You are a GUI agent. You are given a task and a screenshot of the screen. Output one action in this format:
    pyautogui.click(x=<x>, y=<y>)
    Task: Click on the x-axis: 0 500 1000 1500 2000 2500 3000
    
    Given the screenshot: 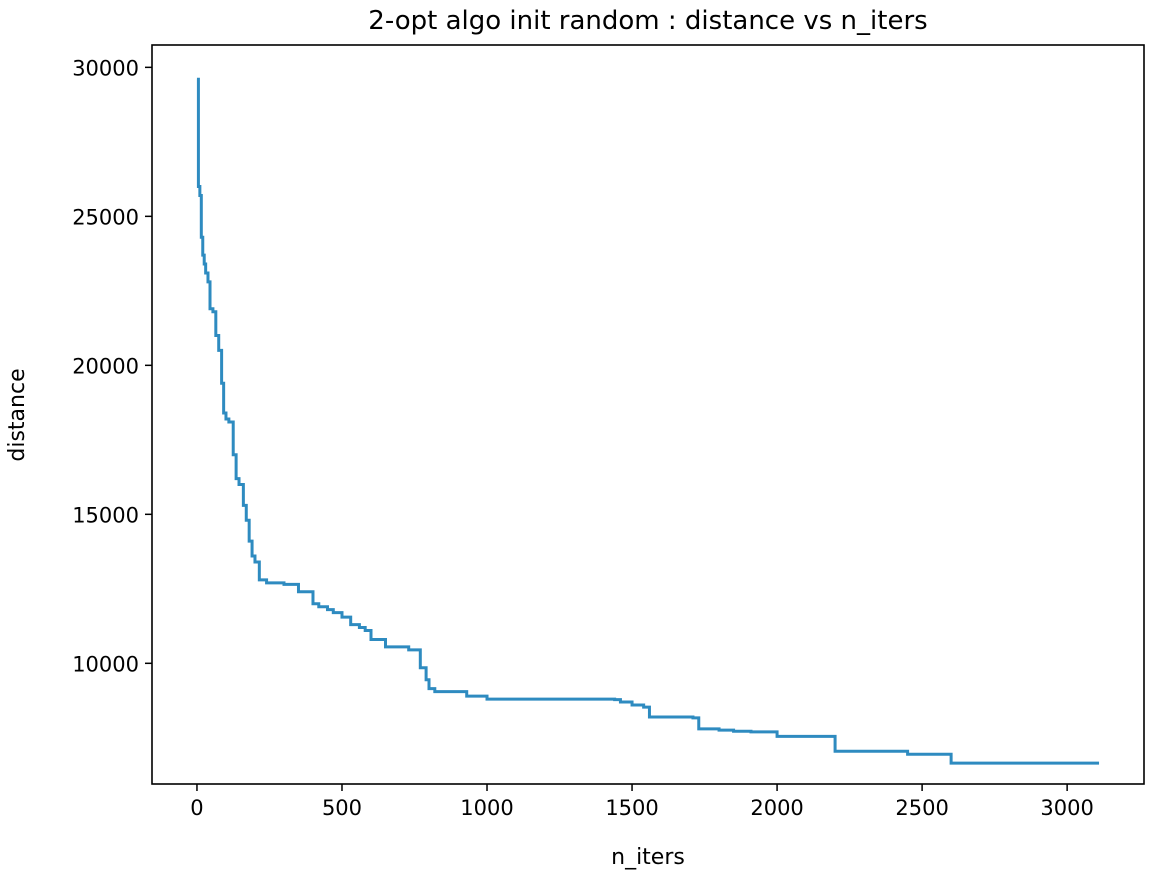 What is the action you would take?
    pyautogui.click(x=642, y=802)
    